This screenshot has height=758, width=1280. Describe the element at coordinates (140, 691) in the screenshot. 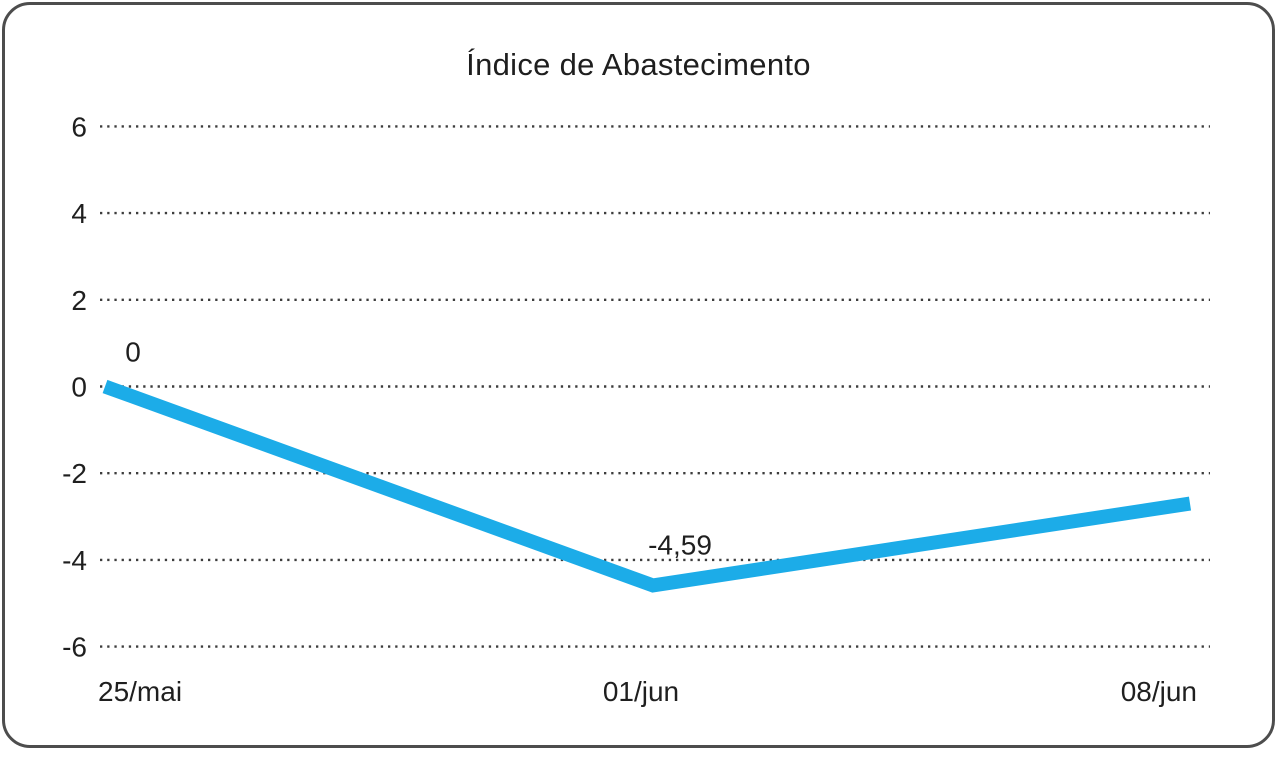

I see `x-tick-label: 25/mai` at that location.